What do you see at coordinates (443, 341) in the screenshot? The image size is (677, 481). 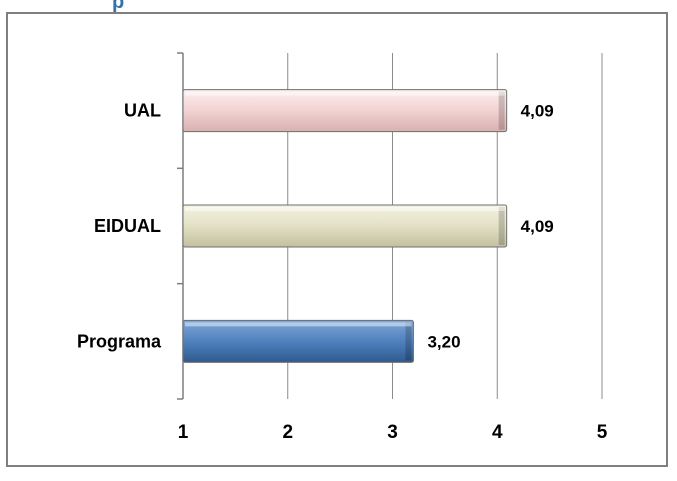 I see `value-label-programa: 3,20` at bounding box center [443, 341].